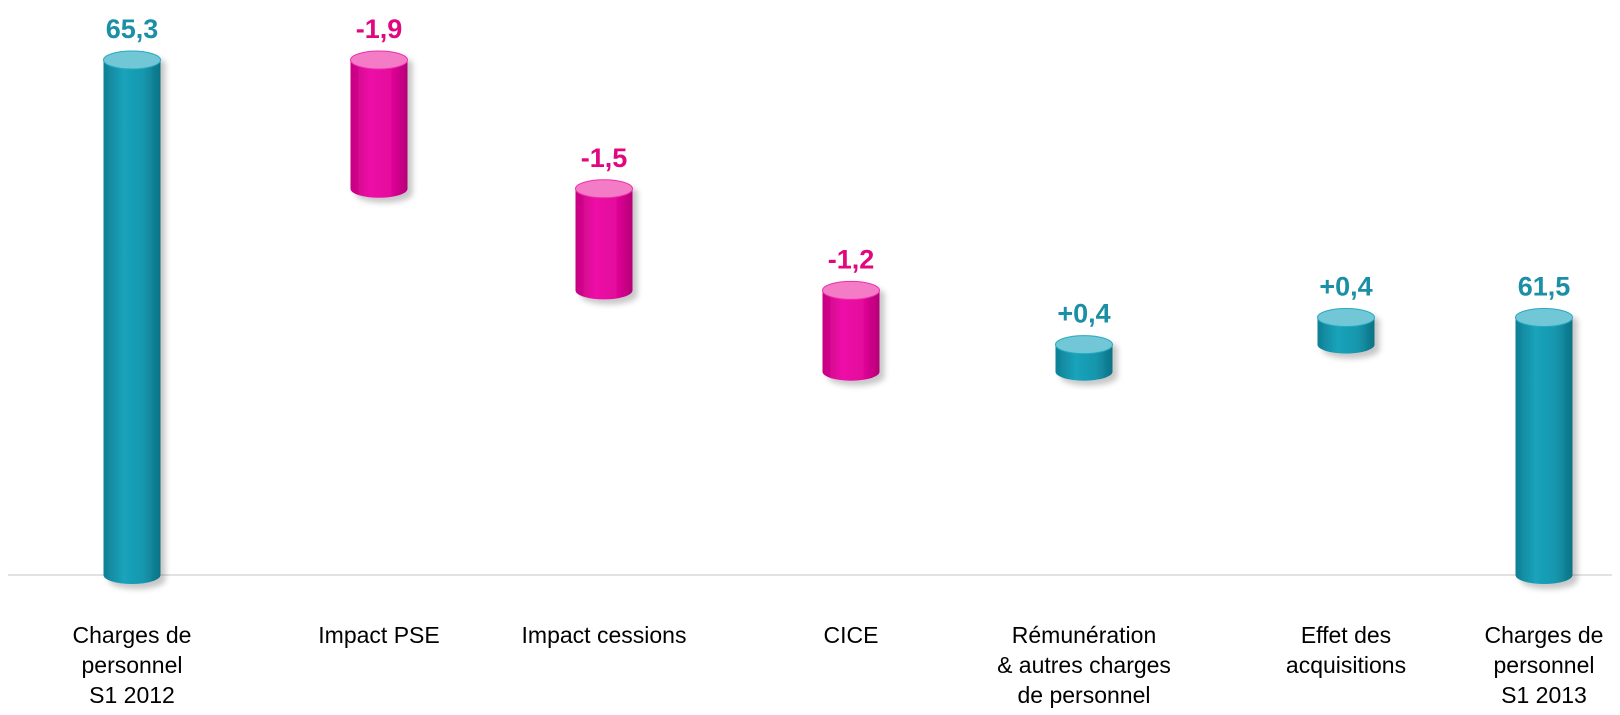 The image size is (1620, 715). I want to click on value-label-3: -1,5, so click(604, 158).